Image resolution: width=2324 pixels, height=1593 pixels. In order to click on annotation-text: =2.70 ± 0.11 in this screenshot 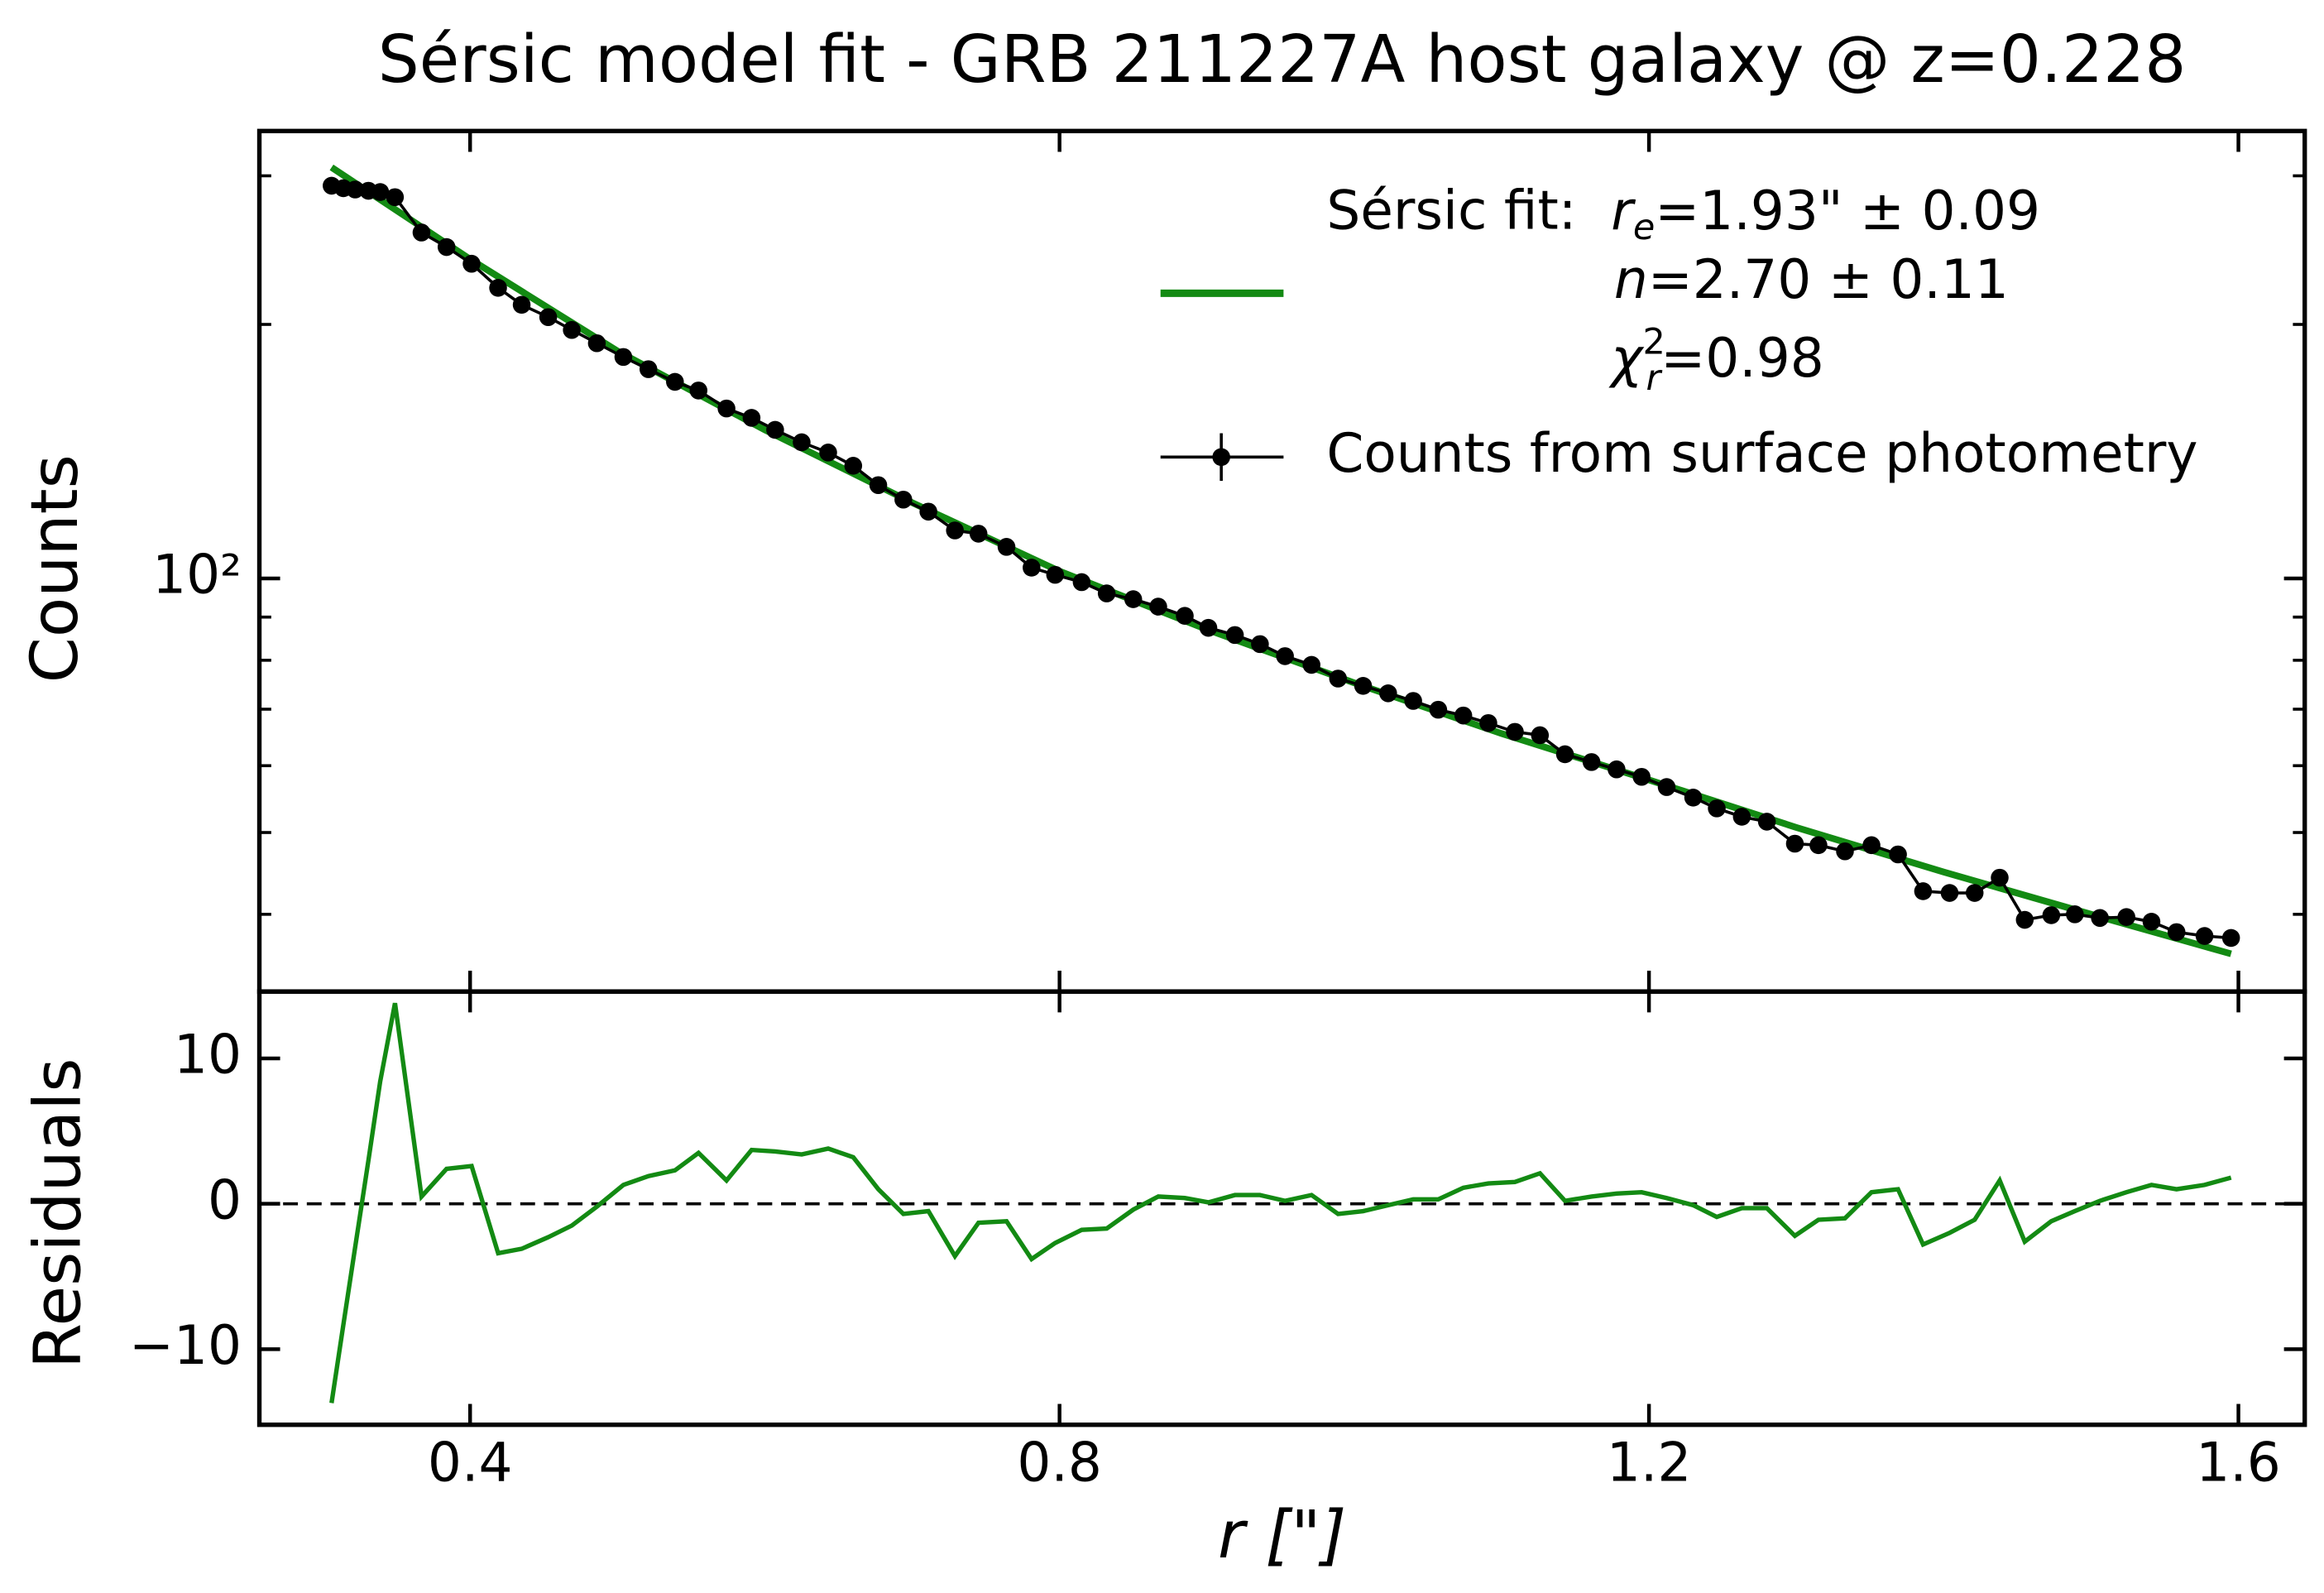, I will do `click(1828, 279)`.